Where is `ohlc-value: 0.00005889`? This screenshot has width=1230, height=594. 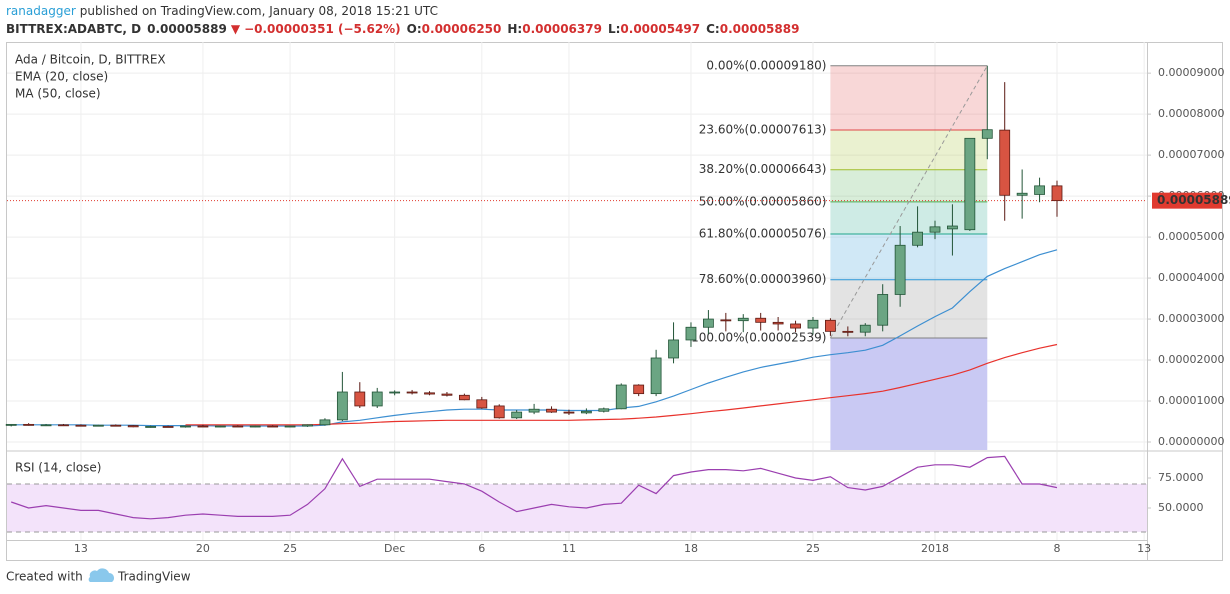 ohlc-value: 0.00005889 is located at coordinates (760, 29).